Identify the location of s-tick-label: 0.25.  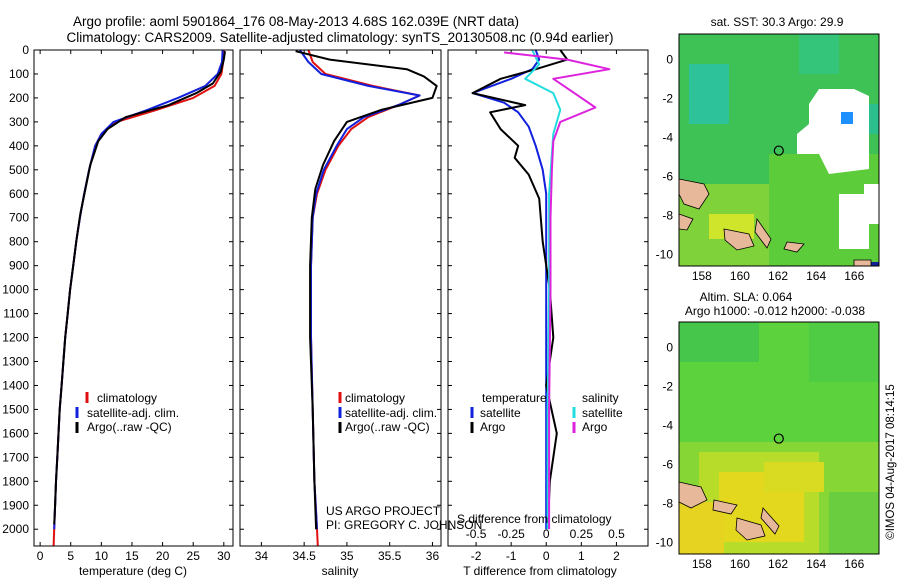
(582, 534).